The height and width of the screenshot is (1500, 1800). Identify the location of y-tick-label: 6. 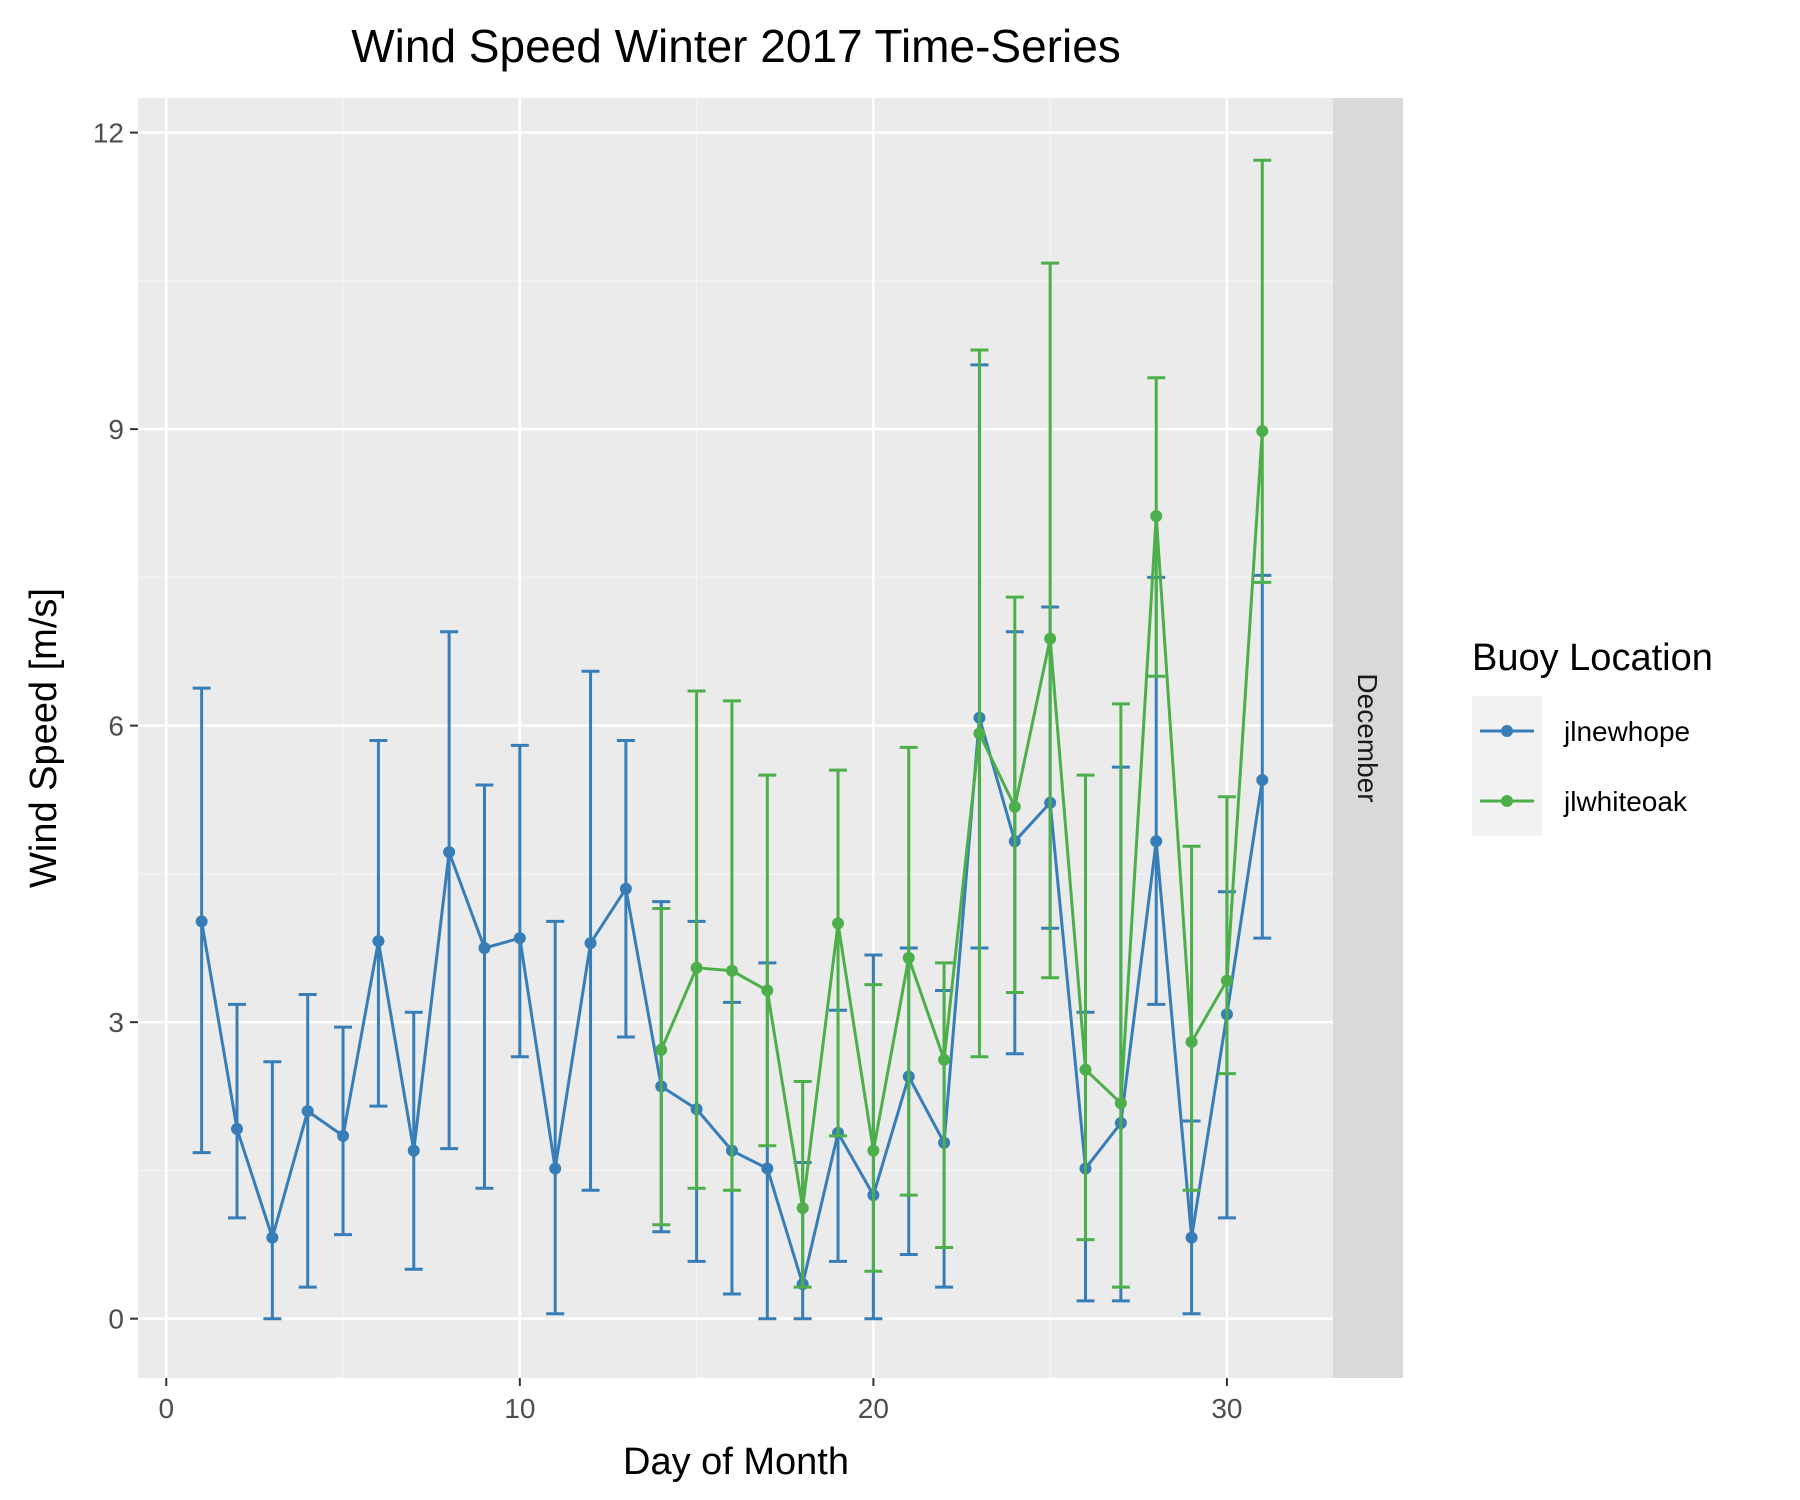
(116, 726).